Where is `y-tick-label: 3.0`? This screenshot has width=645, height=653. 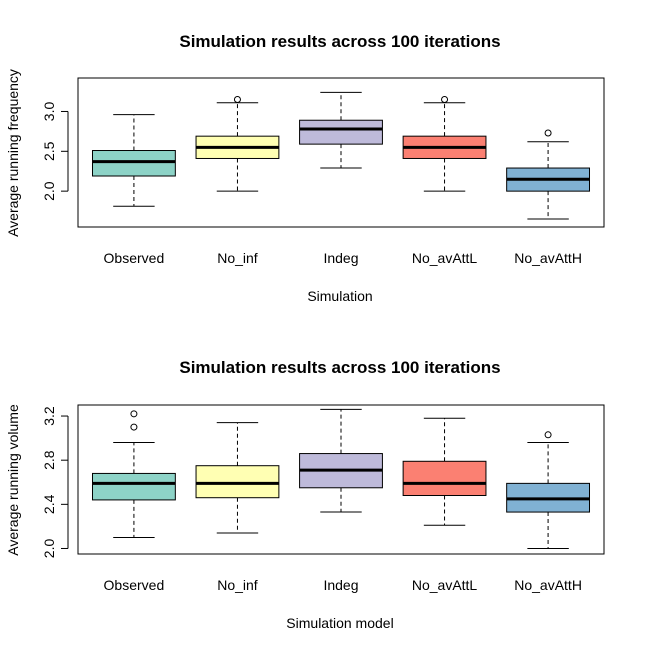
y-tick-label: 3.0 is located at coordinates (49, 112).